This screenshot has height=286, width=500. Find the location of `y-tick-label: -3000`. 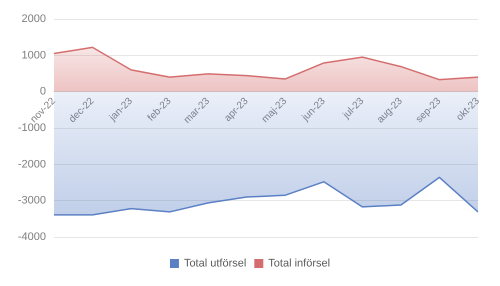

y-tick-label: -3000 is located at coordinates (32, 200).